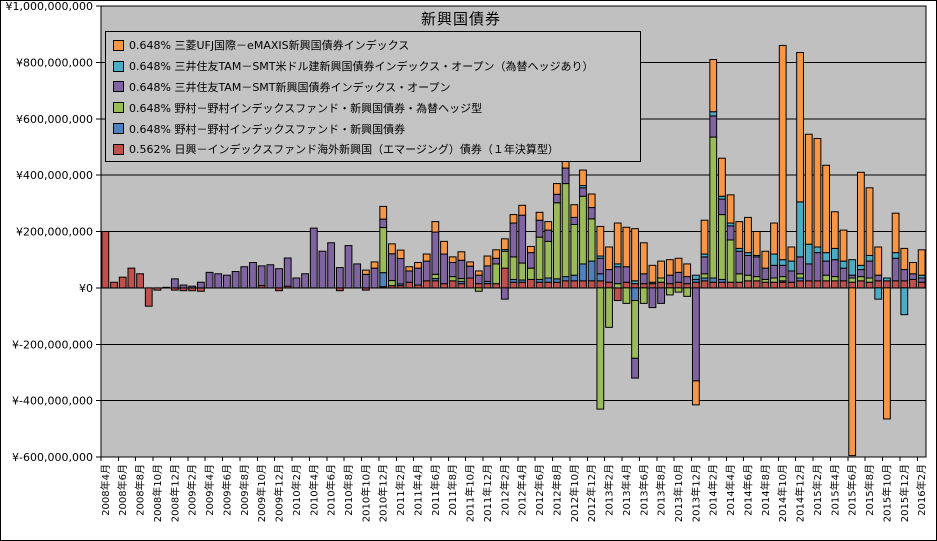 Image resolution: width=937 pixels, height=541 pixels. What do you see at coordinates (487, 493) in the screenshot?
I see `x-tick-label: 2011年12月` at bounding box center [487, 493].